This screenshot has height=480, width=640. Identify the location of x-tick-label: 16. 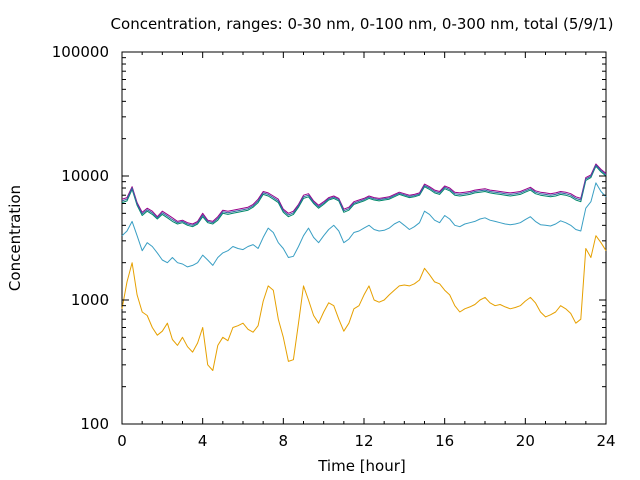
(444, 441).